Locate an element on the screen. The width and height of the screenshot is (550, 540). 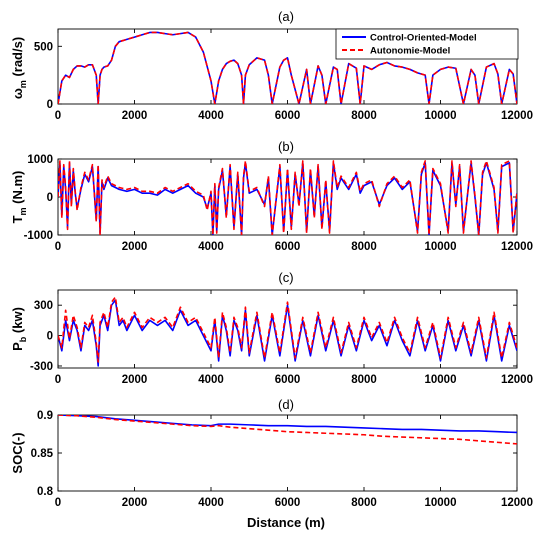
panel-b-ytick-label: 1000 is located at coordinates (40, 160).